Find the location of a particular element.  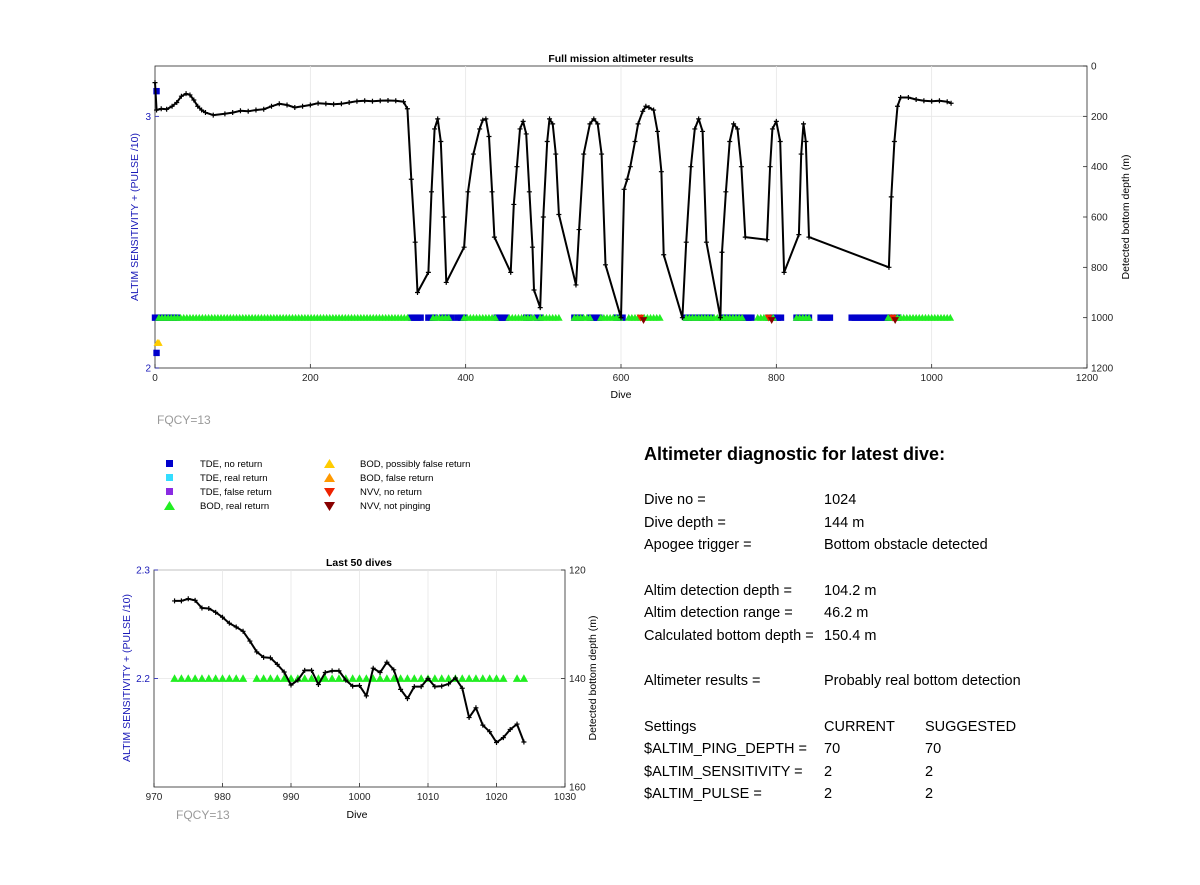

dive-no-label: Dive no = is located at coordinates (675, 500).